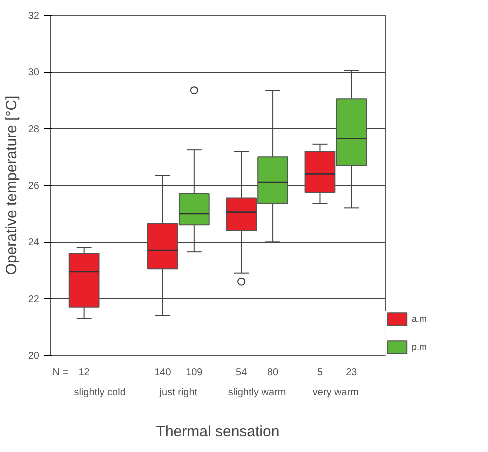  Describe the element at coordinates (11, 186) in the screenshot. I see `y-axis-title: Operative temperature [°C]` at that location.